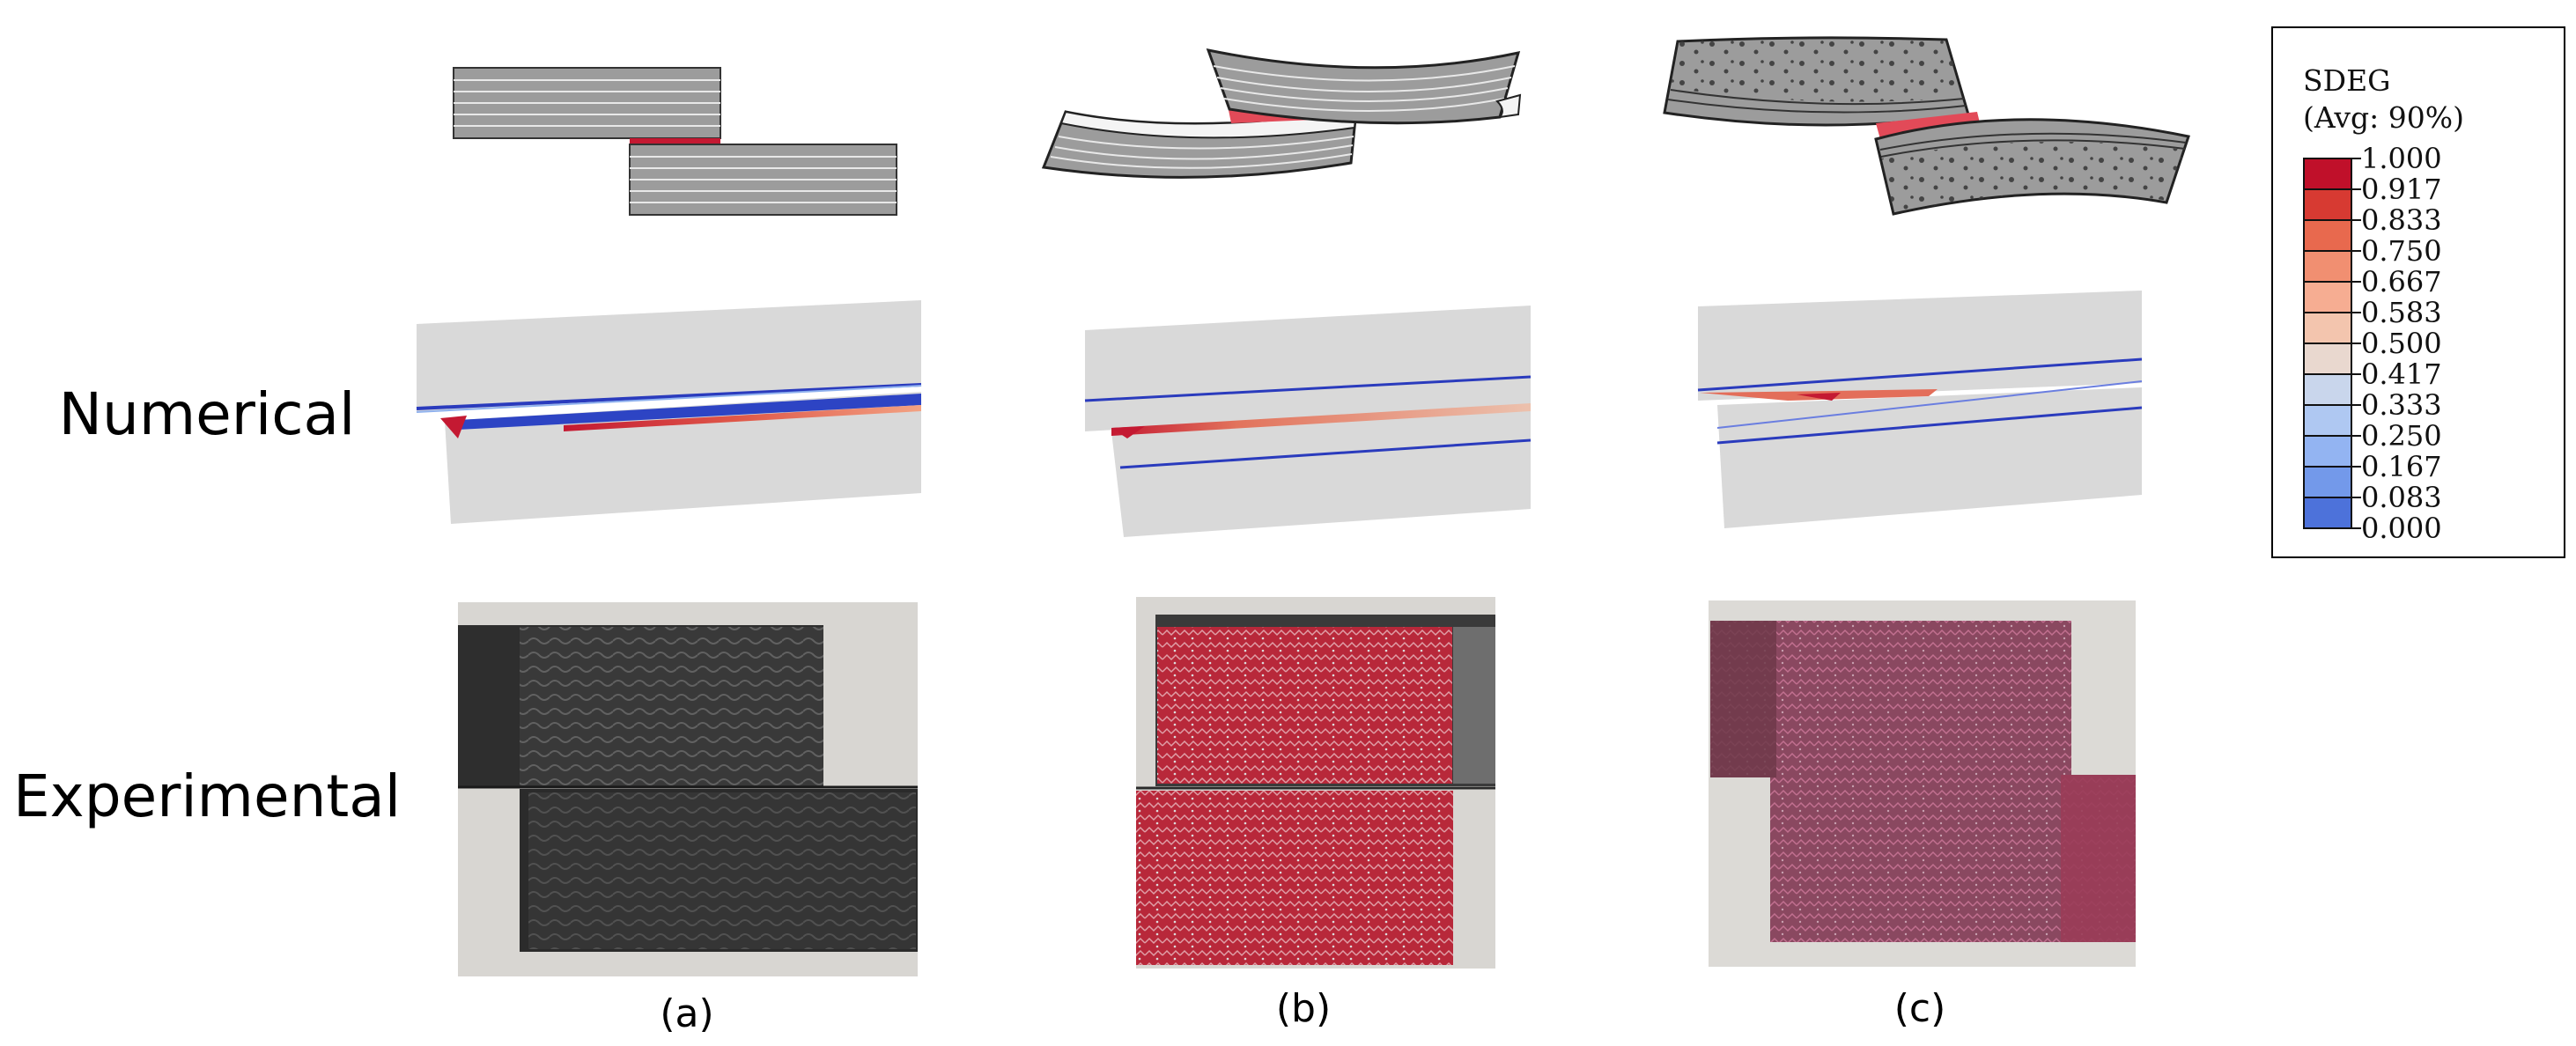 Image resolution: width=2576 pixels, height=1046 pixels. Describe the element at coordinates (2401, 251) in the screenshot. I see `legend-value-label: 0.750` at that location.